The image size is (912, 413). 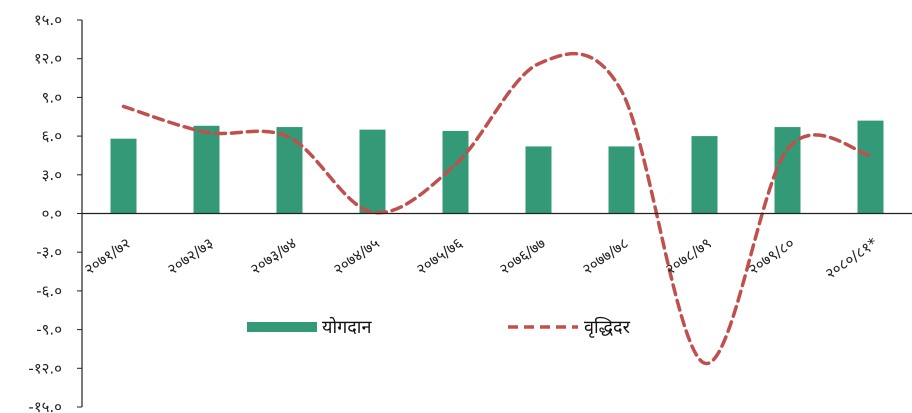 I want to click on y-tick-label: -६.०, so click(x=49, y=291).